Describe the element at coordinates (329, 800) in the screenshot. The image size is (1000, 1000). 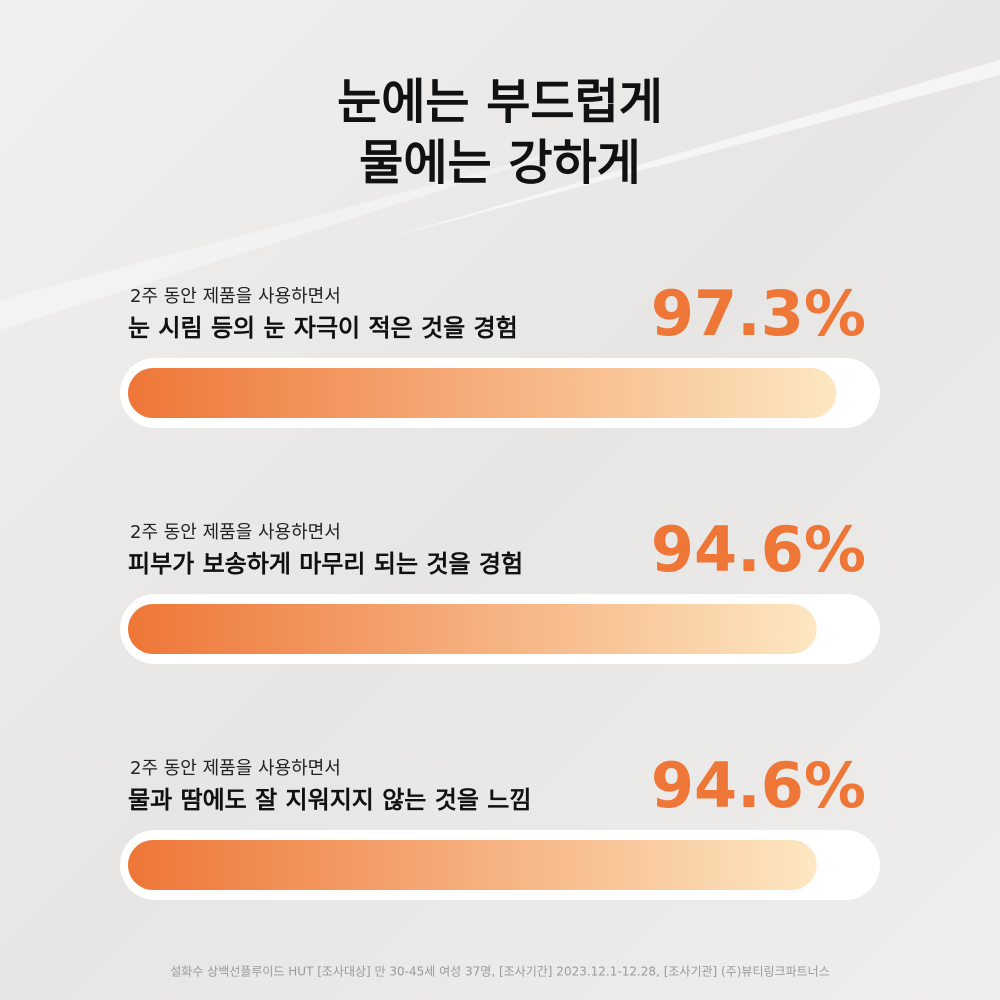
I see `bar-label: 물과 땀에도 잘 지워지지 않는 것을 느낌` at that location.